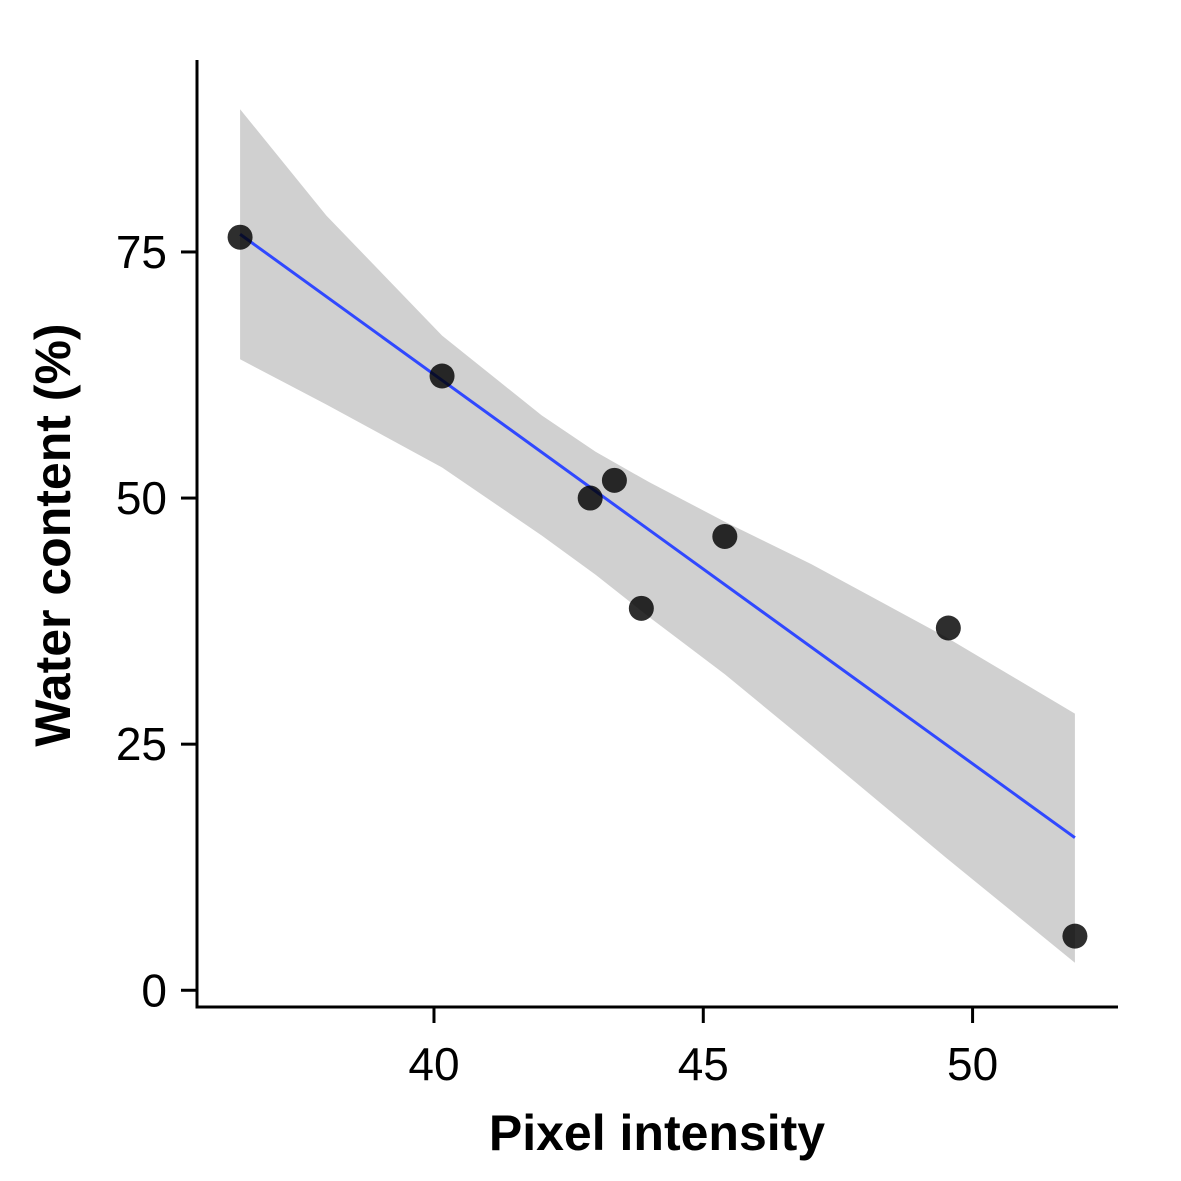 This screenshot has width=1181, height=1181. What do you see at coordinates (972, 1064) in the screenshot?
I see `x-tick-label: 50` at bounding box center [972, 1064].